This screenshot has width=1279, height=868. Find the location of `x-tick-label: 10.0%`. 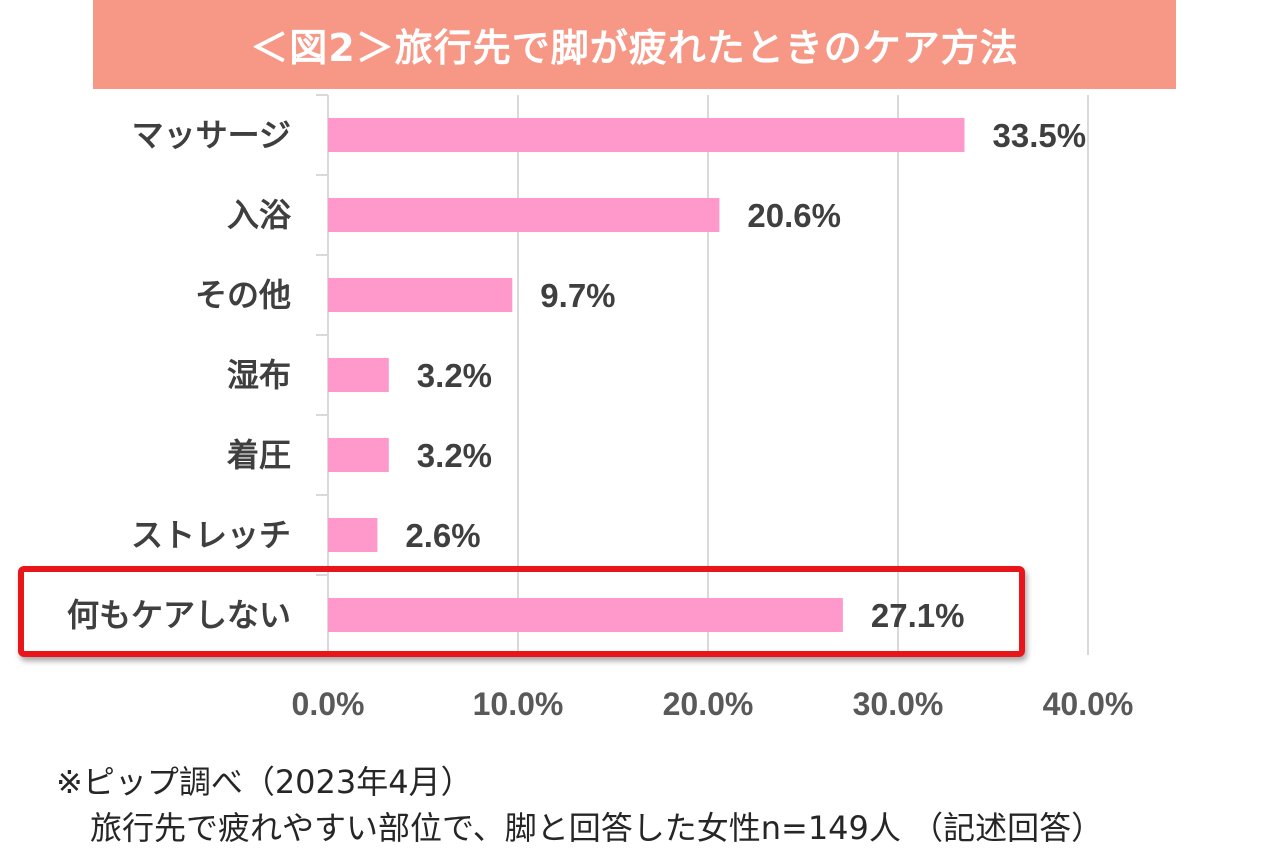

x-tick-label: 10.0% is located at coordinates (518, 704).